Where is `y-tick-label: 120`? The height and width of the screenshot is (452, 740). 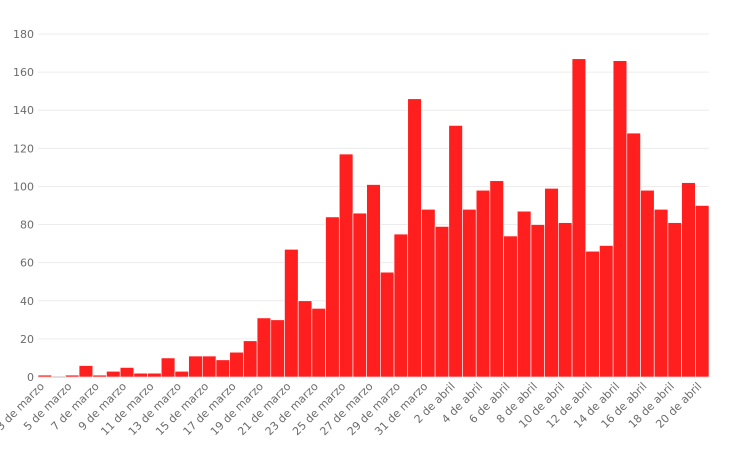 y-tick-label: 120 is located at coordinates (23, 148).